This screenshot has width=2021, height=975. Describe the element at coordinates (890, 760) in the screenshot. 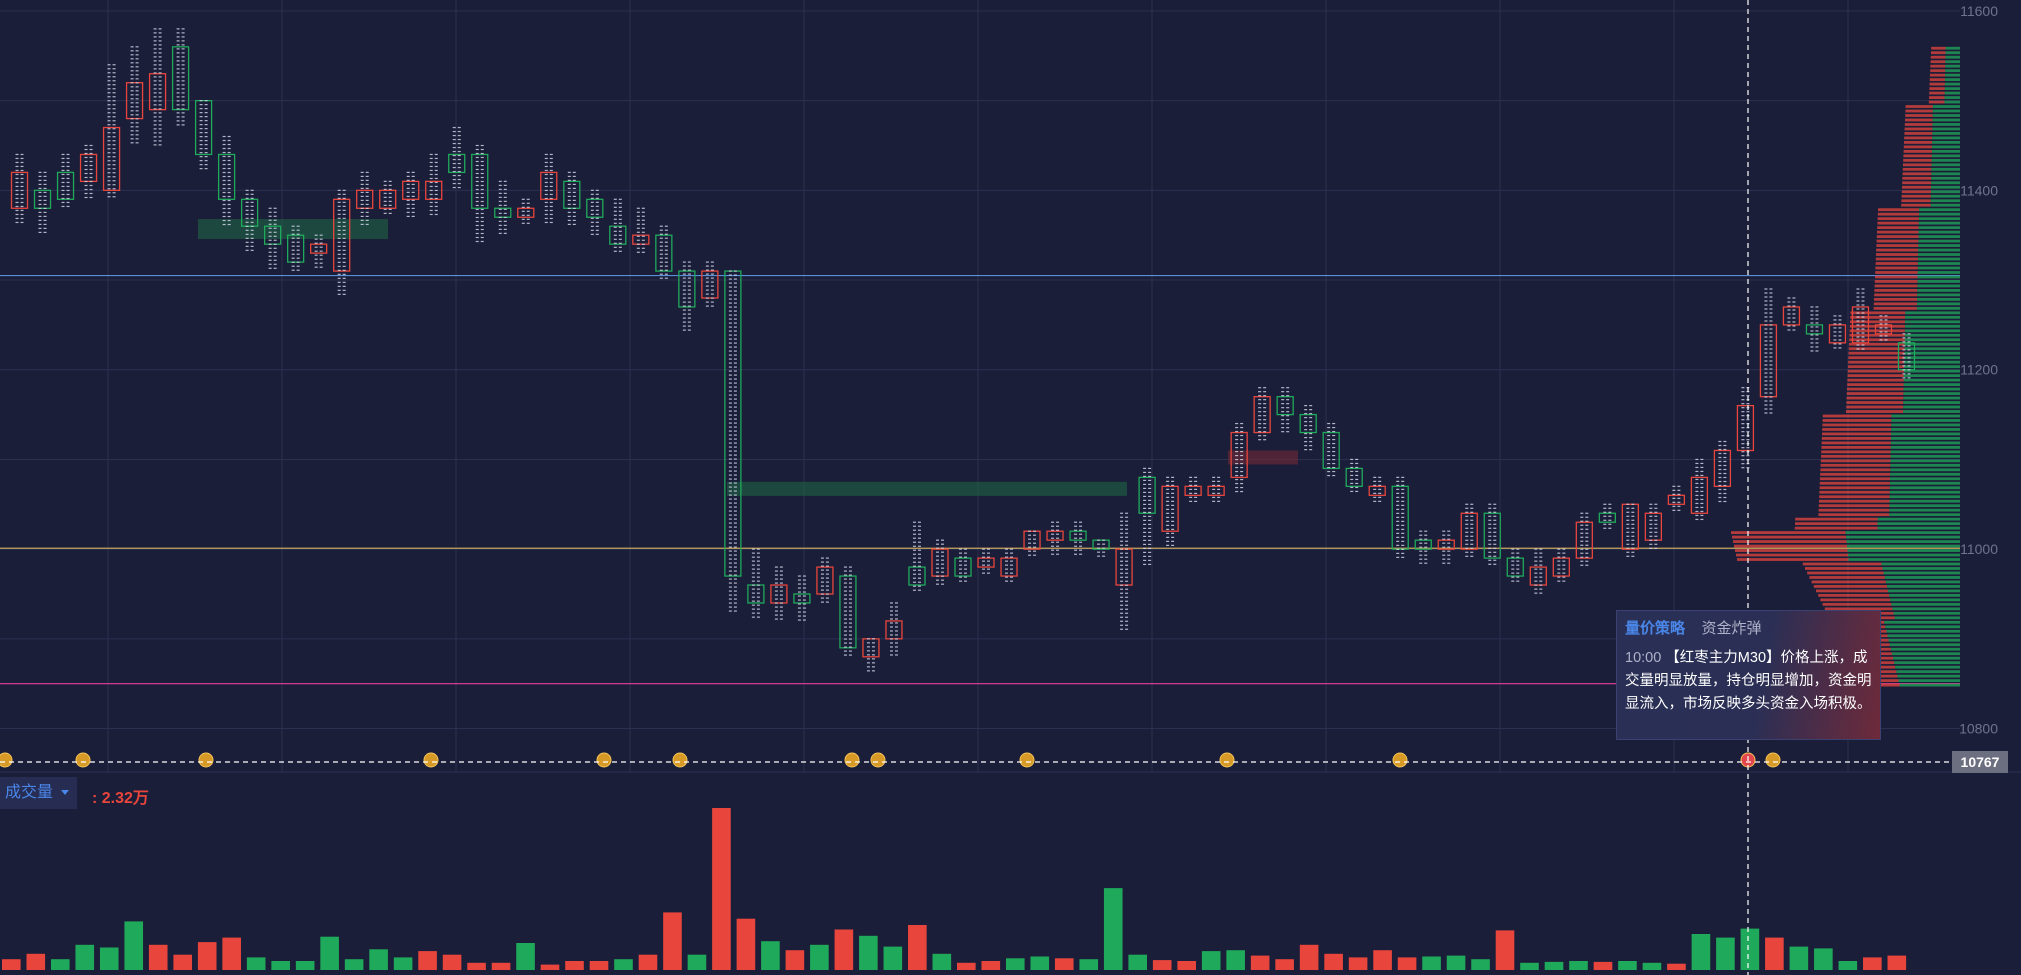

I see `signal-markers` at that location.